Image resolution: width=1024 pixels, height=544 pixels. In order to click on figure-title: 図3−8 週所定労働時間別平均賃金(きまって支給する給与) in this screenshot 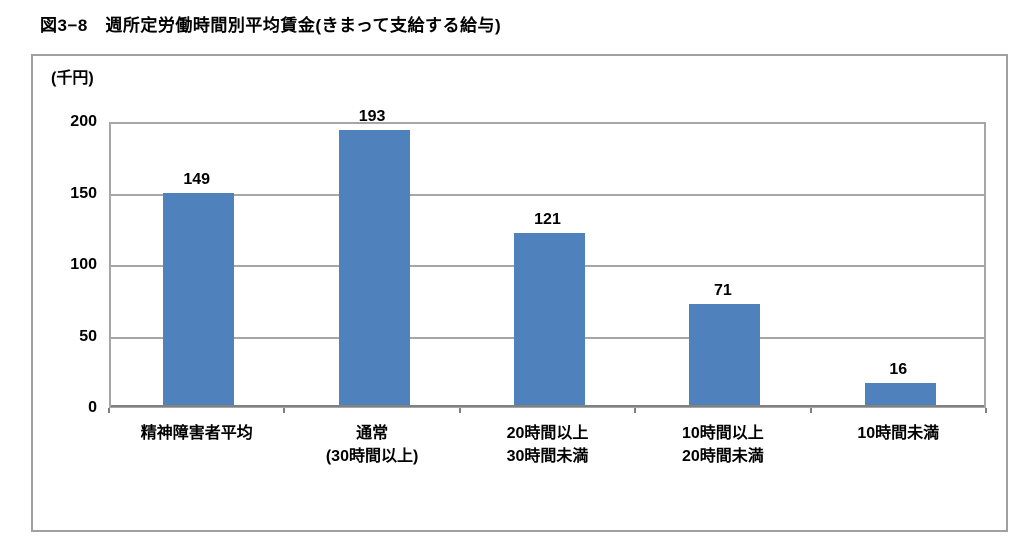, I will do `click(271, 25)`.